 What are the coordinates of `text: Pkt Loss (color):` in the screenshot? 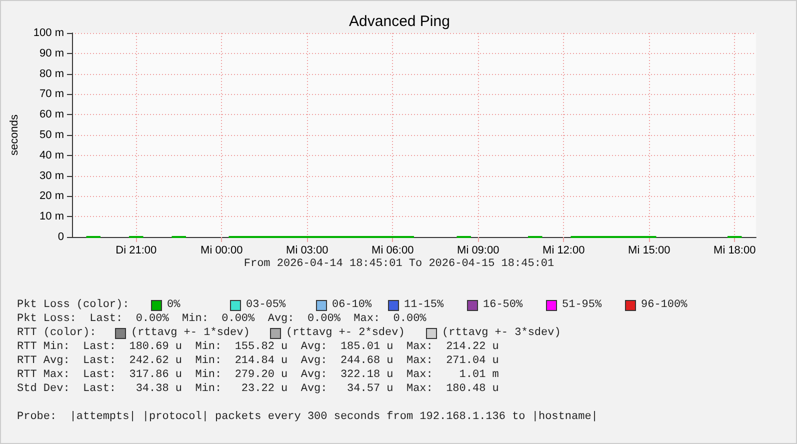 It's located at (73, 305).